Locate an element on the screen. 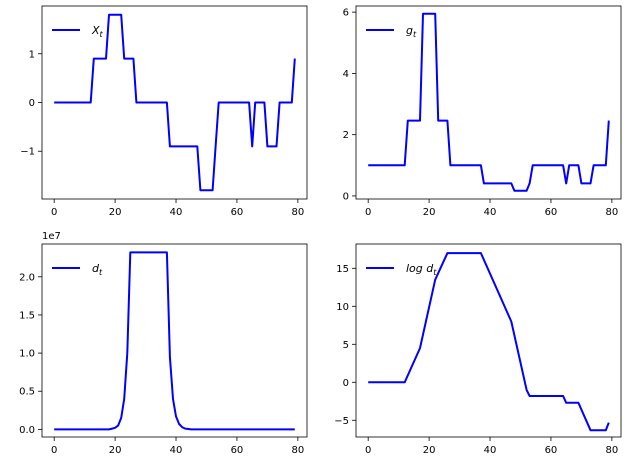  legend-label: log dt is located at coordinates (421, 269).